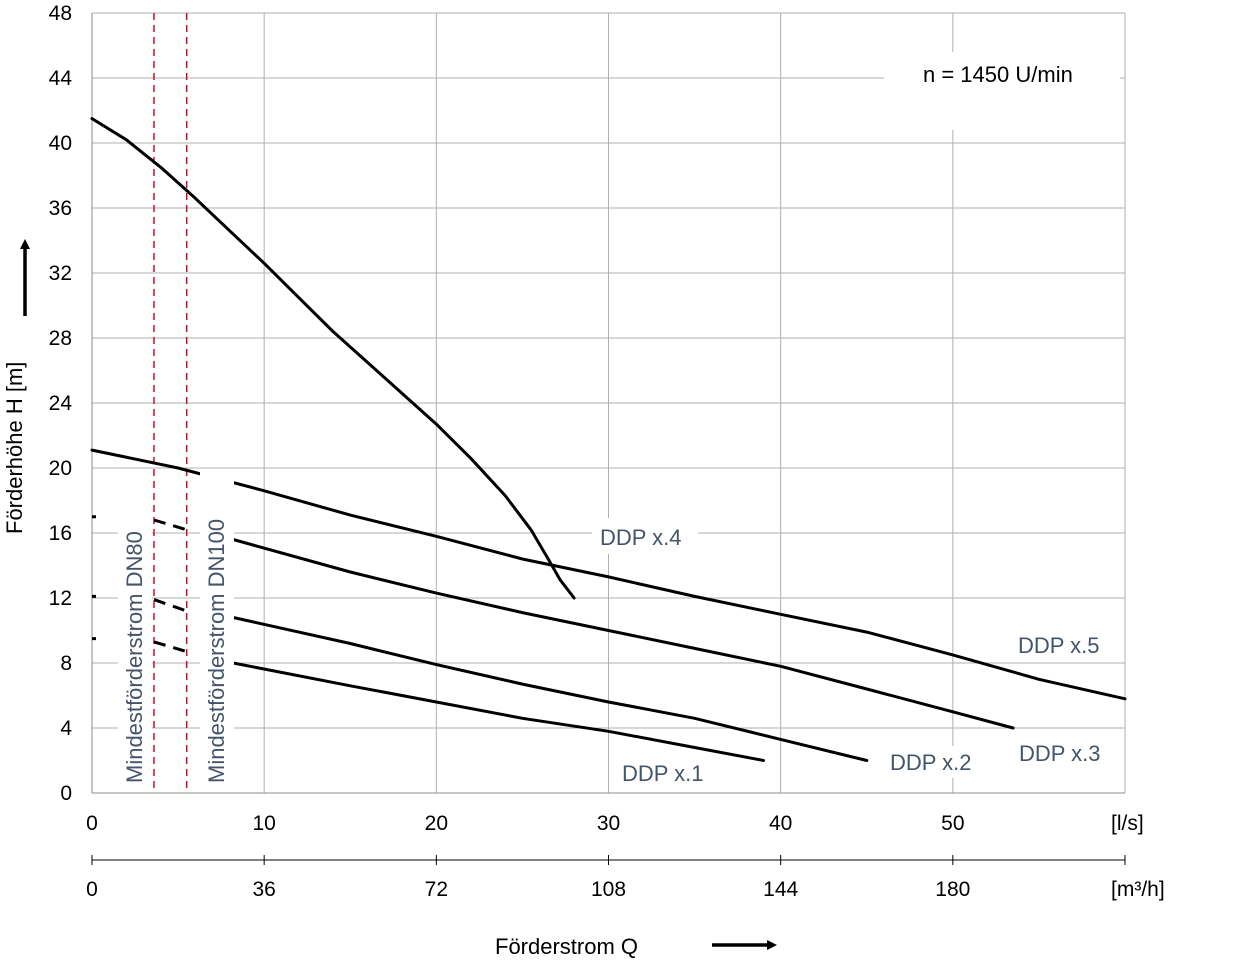 This screenshot has height=963, width=1259. Describe the element at coordinates (952, 823) in the screenshot. I see `x-tick-label: 50` at that location.